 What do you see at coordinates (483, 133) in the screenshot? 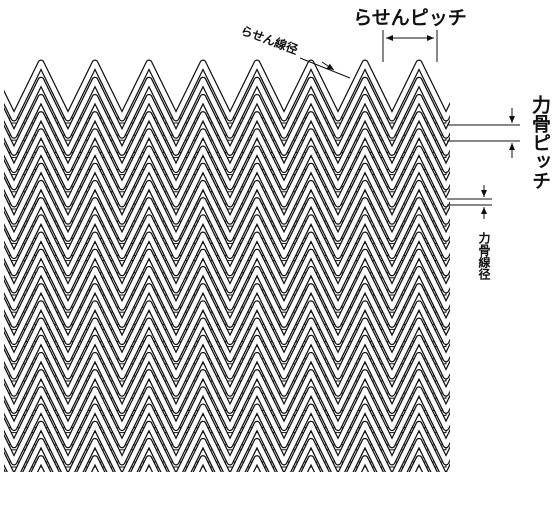
I see `rod-pitch-dimension` at bounding box center [483, 133].